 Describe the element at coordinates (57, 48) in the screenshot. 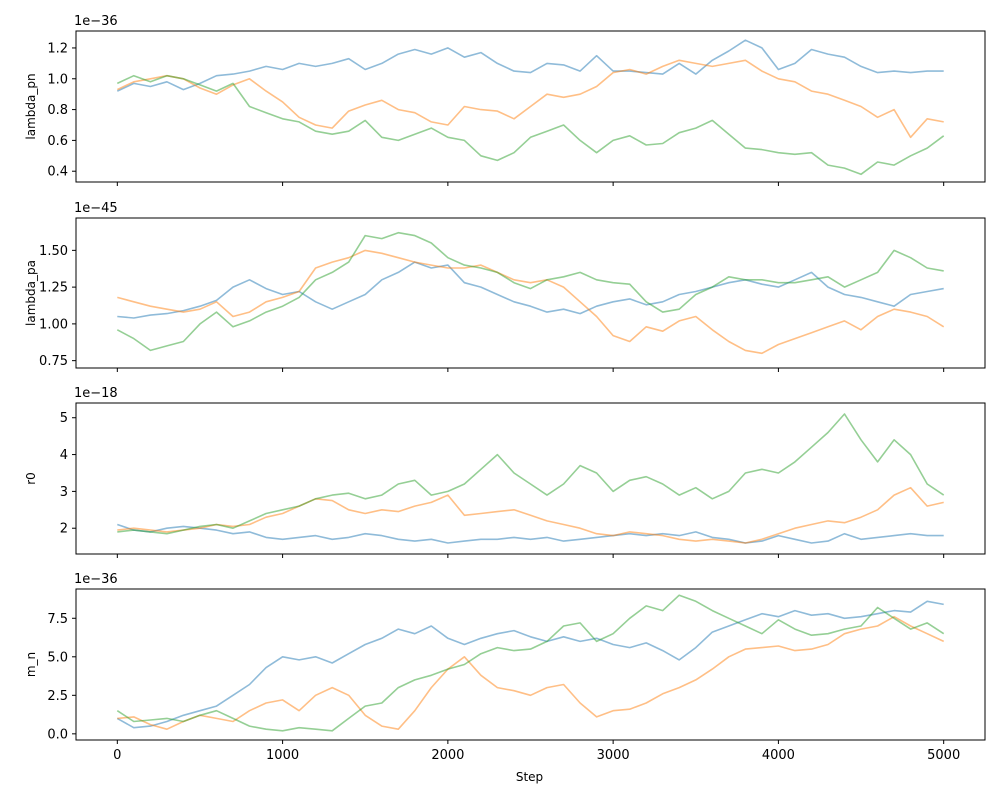

I see `y-tick-label: 1.2` at that location.